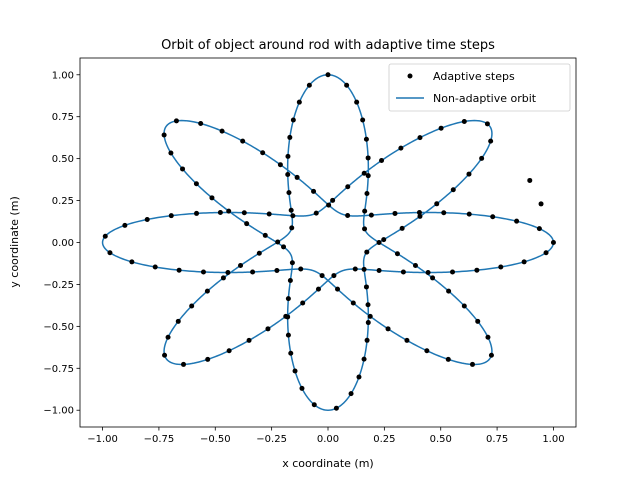 This screenshot has height=485, width=640. I want to click on x-axis: −1.00 −0.75 −0.50 −0.25 0.00 0.25 0.50 0.75 1.00, so click(326, 436).